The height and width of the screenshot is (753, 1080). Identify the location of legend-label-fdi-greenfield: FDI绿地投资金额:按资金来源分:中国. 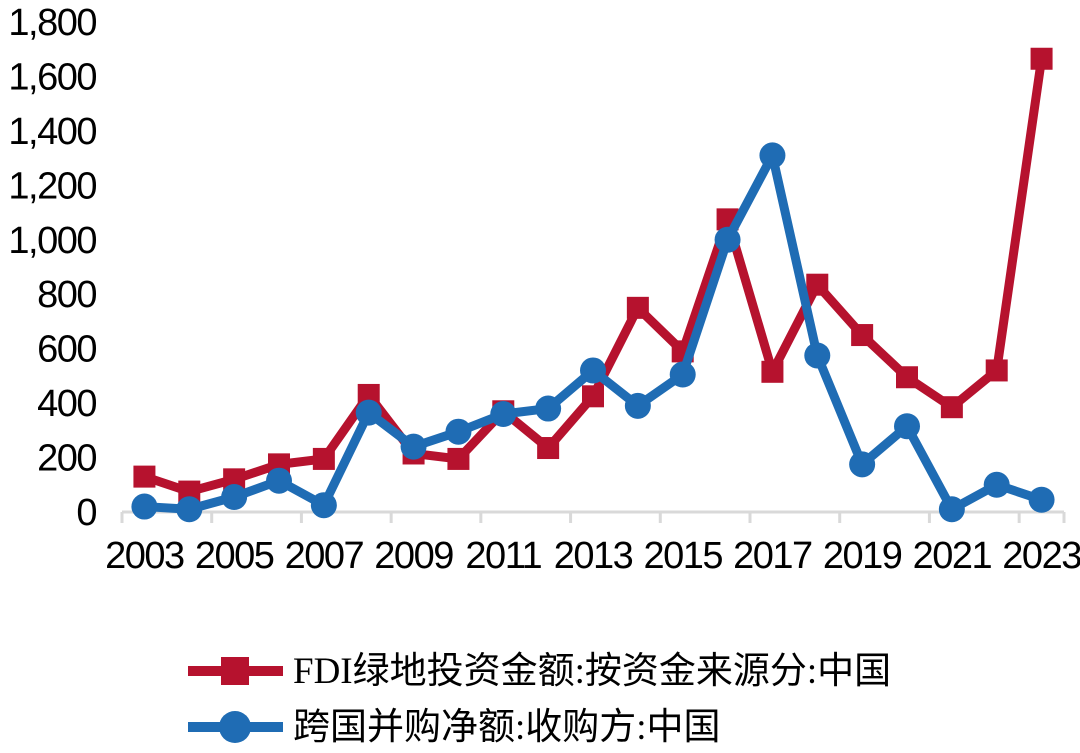
(592, 671).